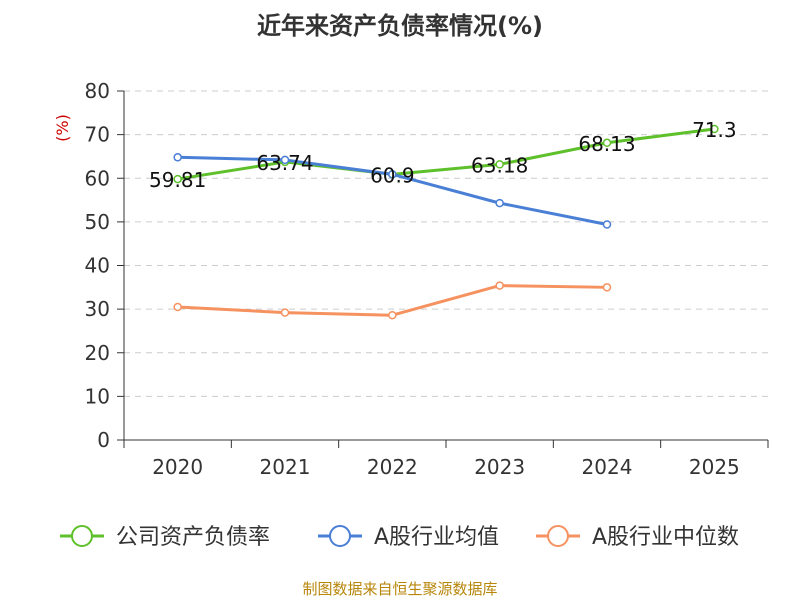  Describe the element at coordinates (499, 467) in the screenshot. I see `x-tick-label: 2023` at that location.